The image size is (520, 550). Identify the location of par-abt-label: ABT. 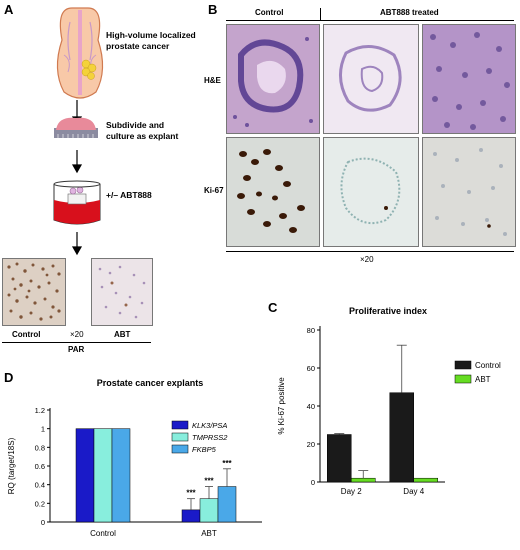
(122, 334).